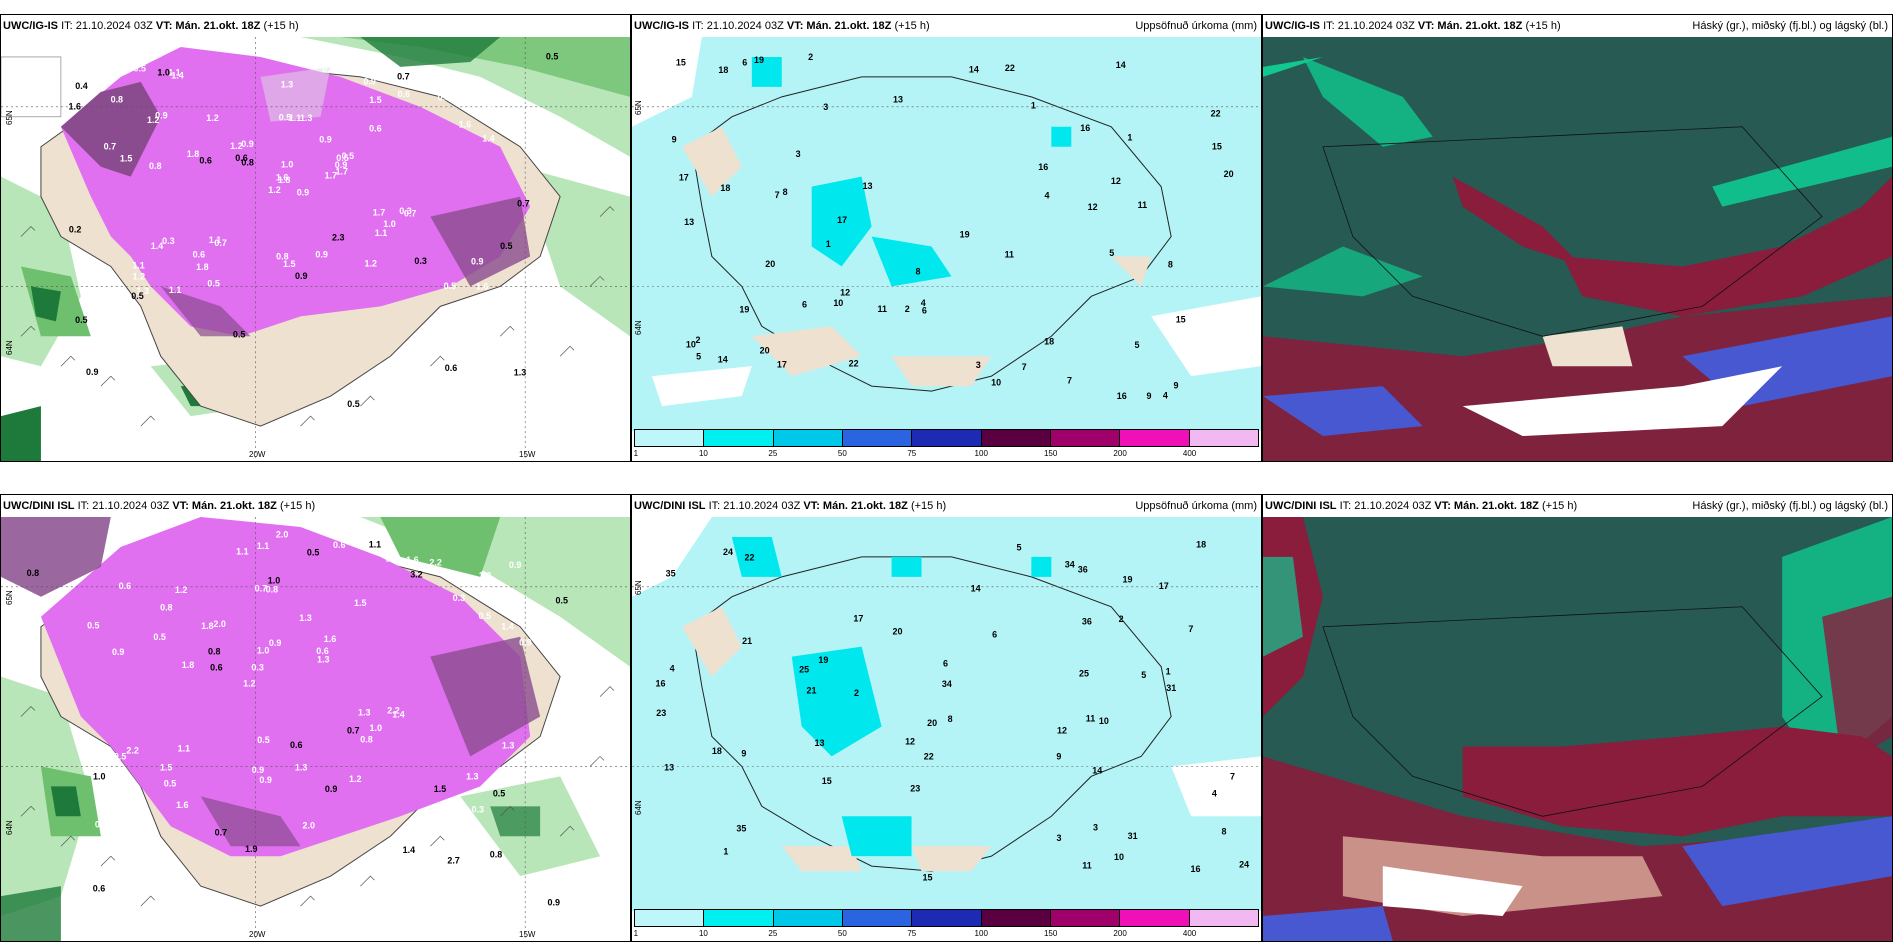 Image resolution: width=1900 pixels, height=950 pixels. What do you see at coordinates (661, 713) in the screenshot?
I see `value-label: 23` at bounding box center [661, 713].